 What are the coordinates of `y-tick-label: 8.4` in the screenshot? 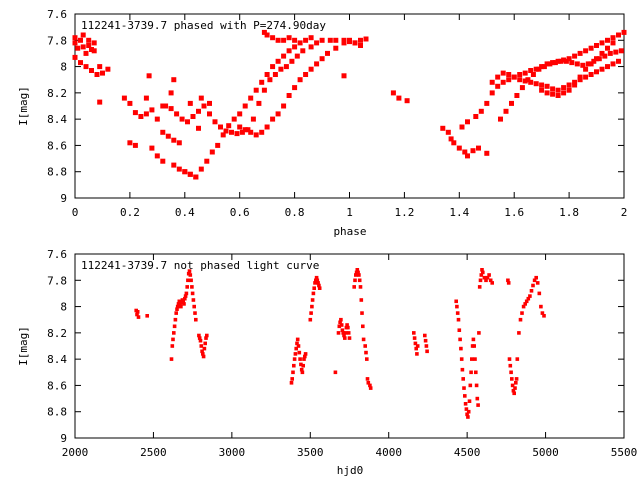 It's located at (57, 359).